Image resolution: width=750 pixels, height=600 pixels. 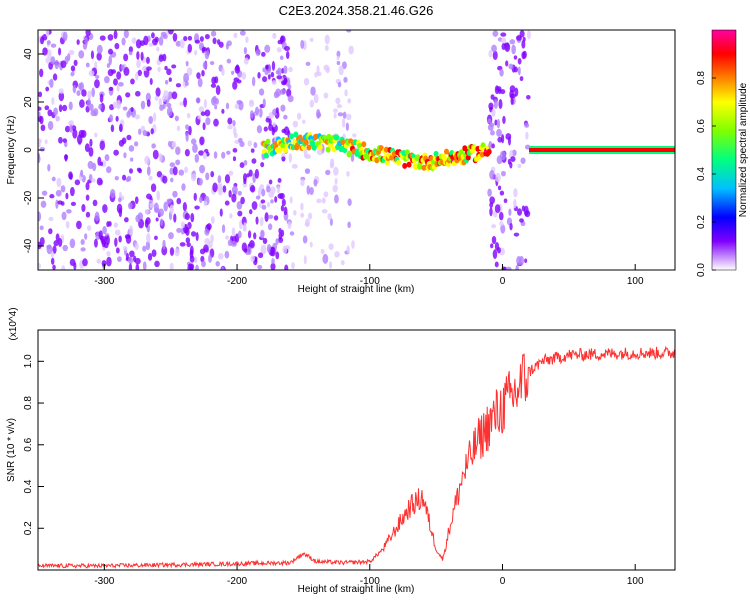 What do you see at coordinates (28, 197) in the screenshot?
I see `y-tick-label: -20` at bounding box center [28, 197].